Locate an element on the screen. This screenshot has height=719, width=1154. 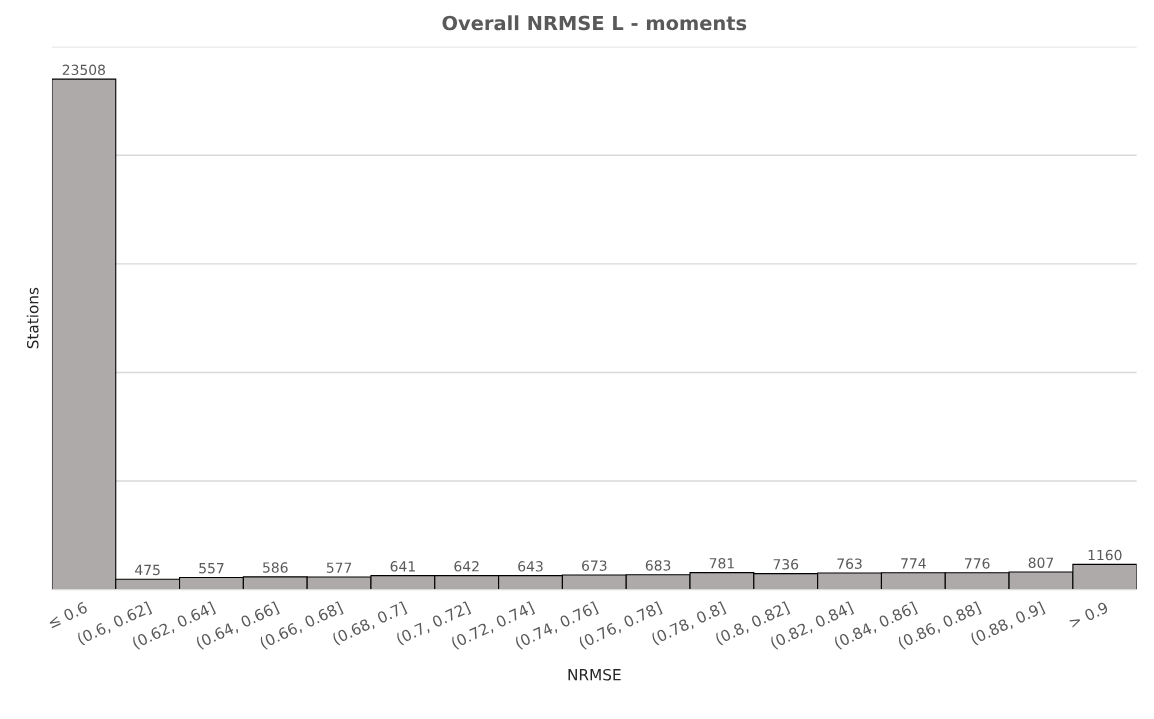
data-label: 683 is located at coordinates (658, 565).